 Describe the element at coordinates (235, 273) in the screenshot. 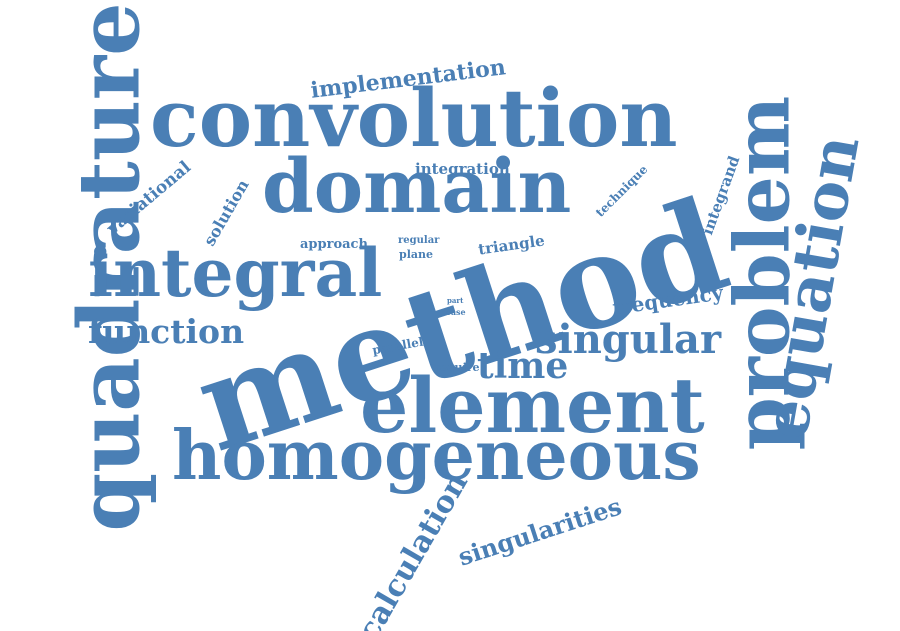

I see `word-integral: integral` at that location.